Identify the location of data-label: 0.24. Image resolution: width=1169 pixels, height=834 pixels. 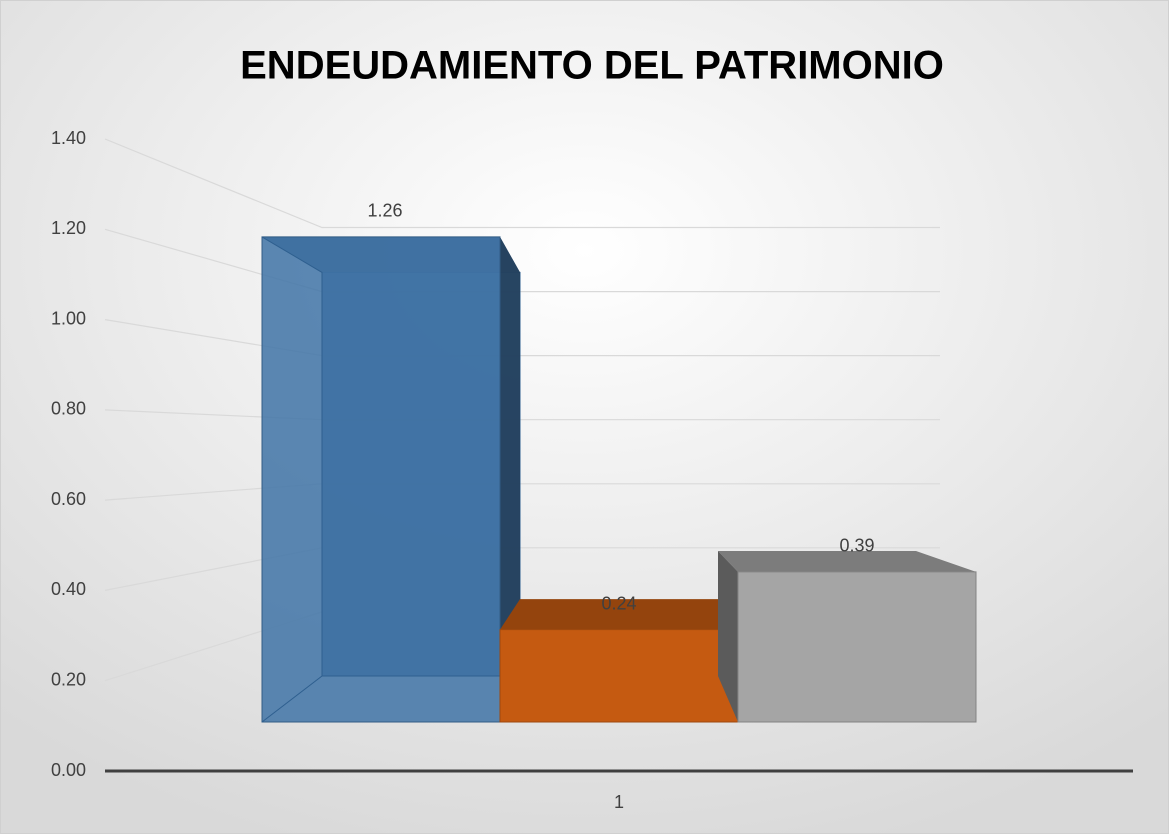
(618, 603).